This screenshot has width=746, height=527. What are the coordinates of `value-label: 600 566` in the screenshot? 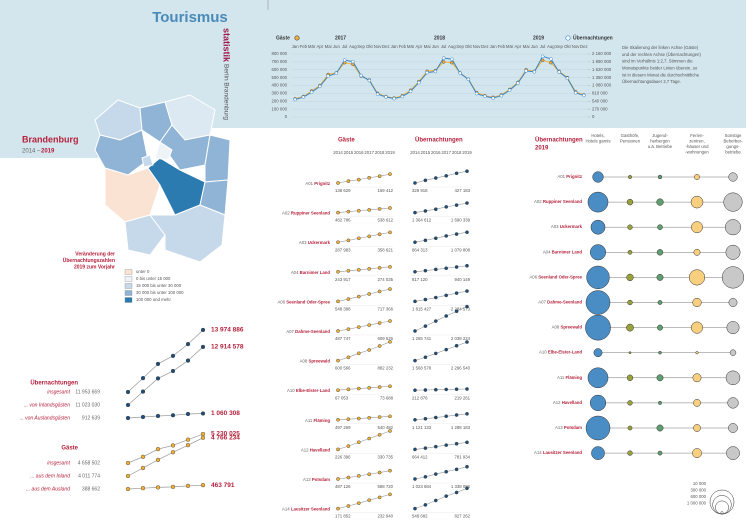 It's located at (343, 368).